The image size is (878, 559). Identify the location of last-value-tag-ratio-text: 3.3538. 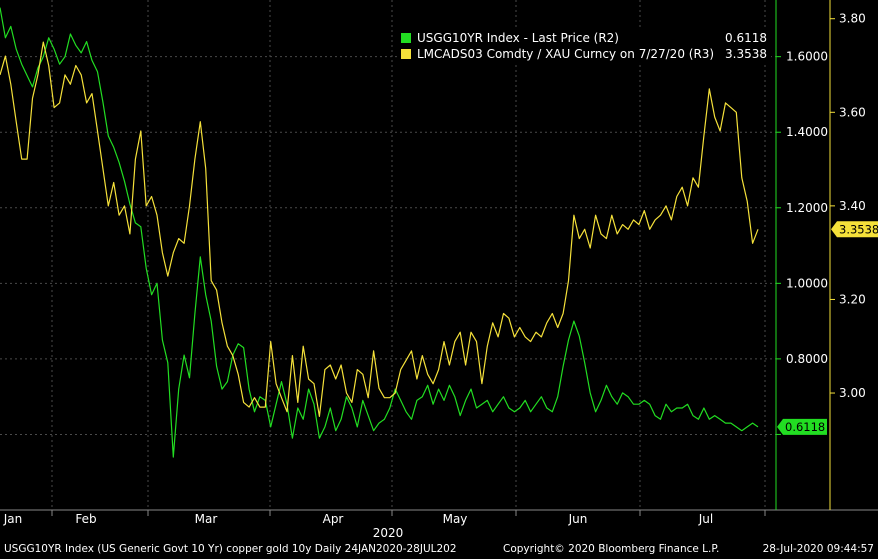
(858, 229).